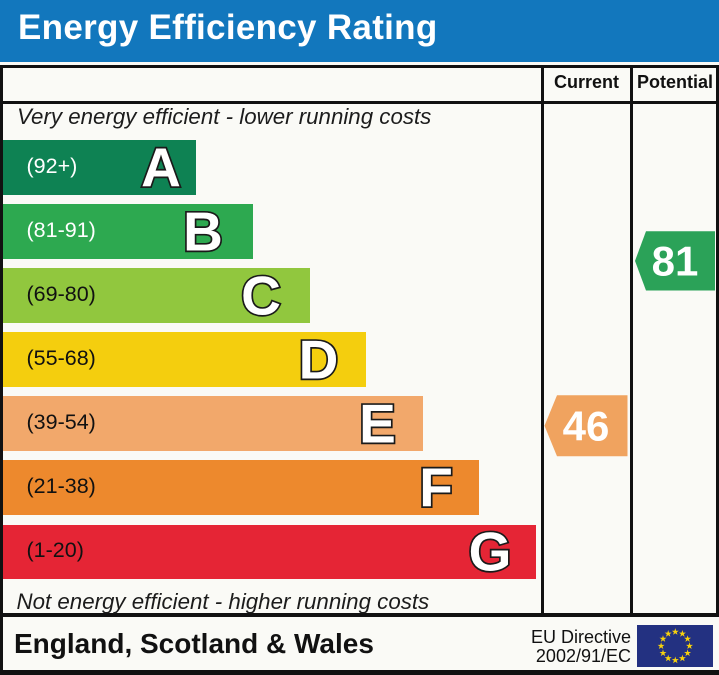  What do you see at coordinates (586, 425) in the screenshot?
I see `svg-text: 46` at bounding box center [586, 425].